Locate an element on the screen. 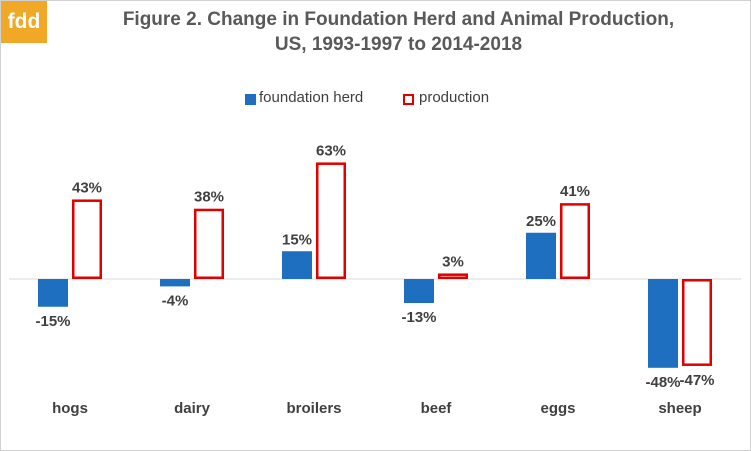  legend-swatch-production is located at coordinates (408, 99).